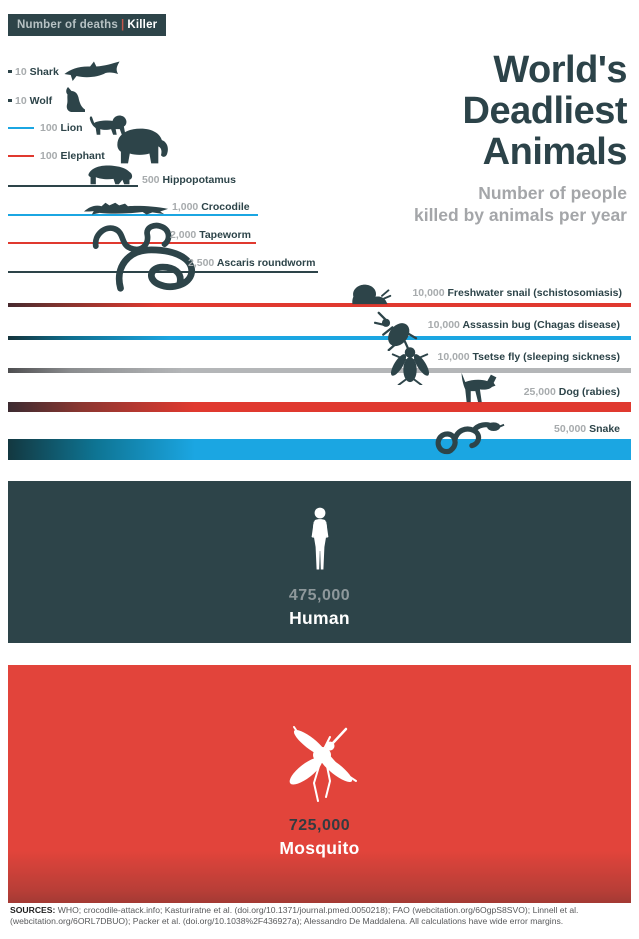  What do you see at coordinates (110, 174) in the screenshot?
I see `hippo-icon` at bounding box center [110, 174].